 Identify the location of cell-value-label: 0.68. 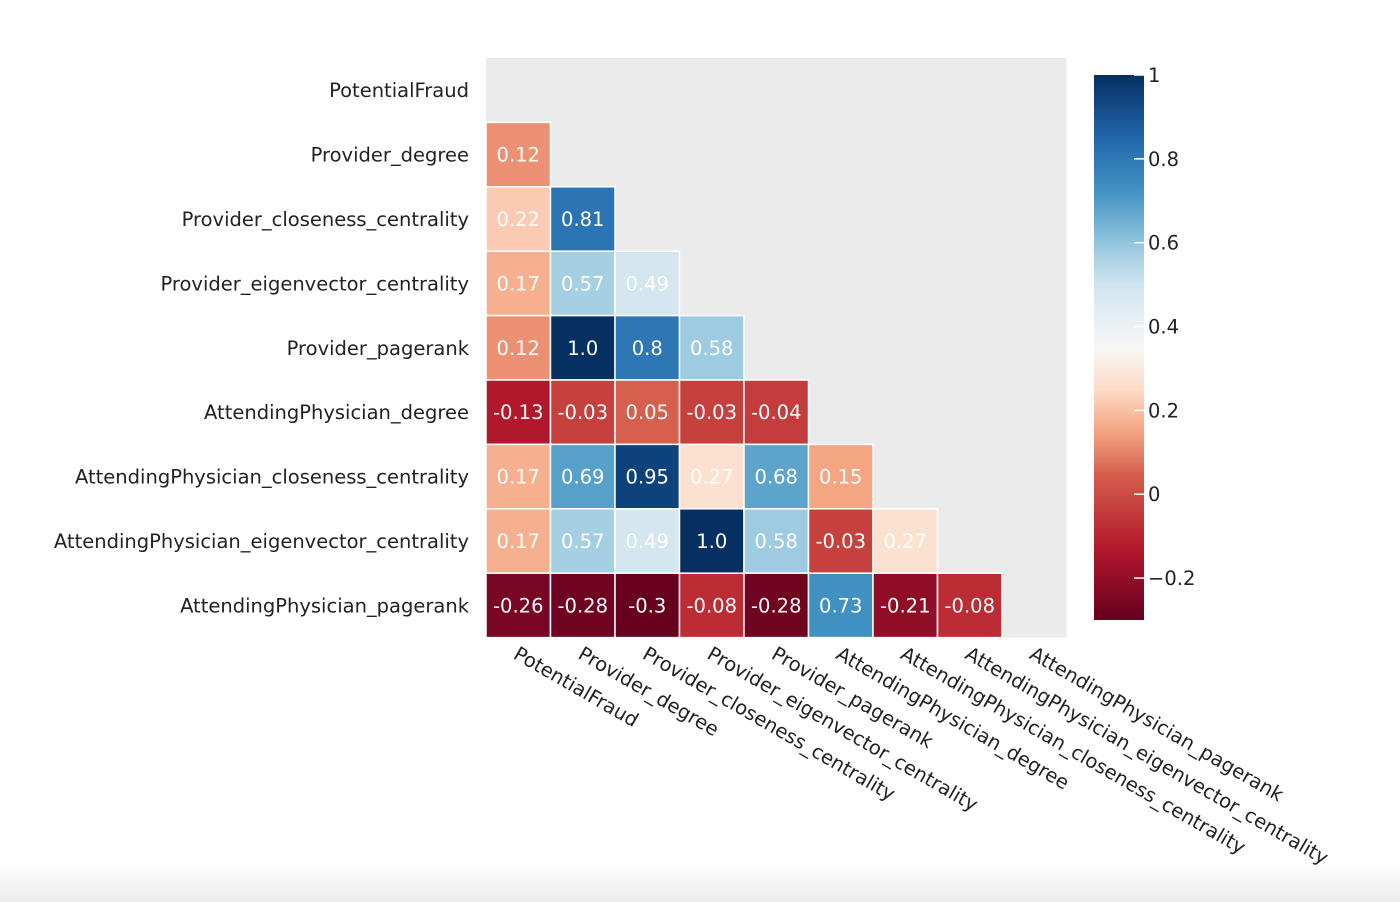
(776, 477).